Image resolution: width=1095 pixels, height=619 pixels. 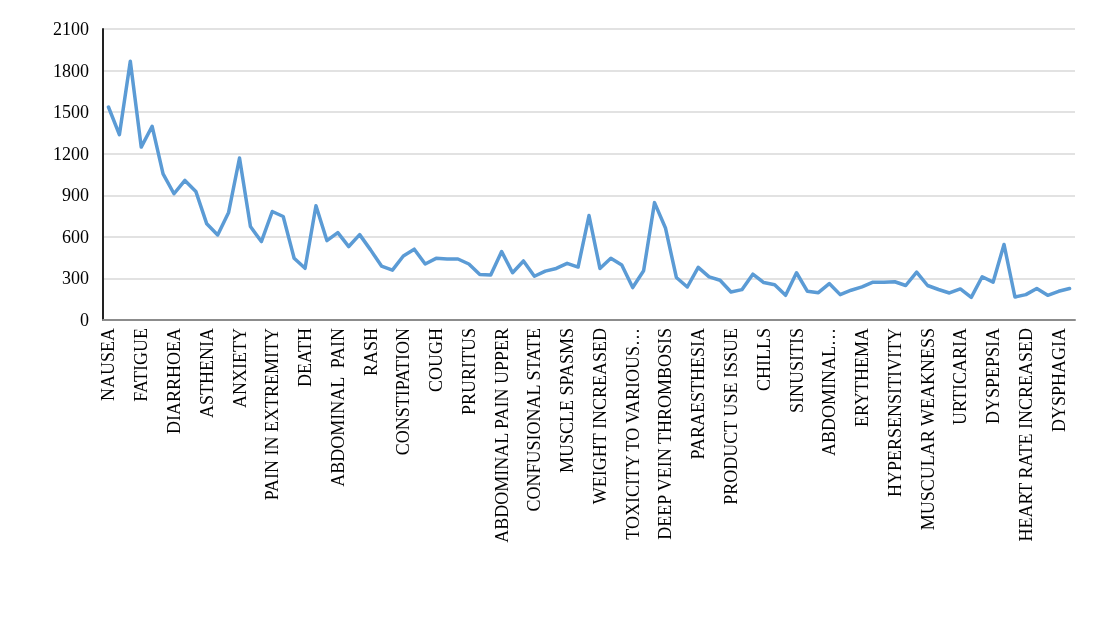 What do you see at coordinates (403, 392) in the screenshot?
I see `x-tick-label: CONSTIPATION` at bounding box center [403, 392].